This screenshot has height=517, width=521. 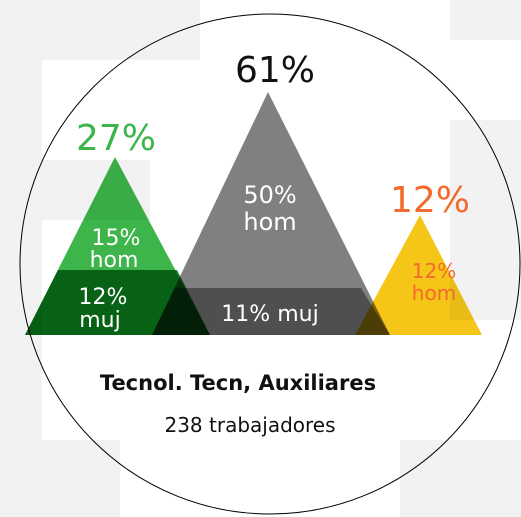 I want to click on left-hom-label: hom, so click(x=114, y=260).